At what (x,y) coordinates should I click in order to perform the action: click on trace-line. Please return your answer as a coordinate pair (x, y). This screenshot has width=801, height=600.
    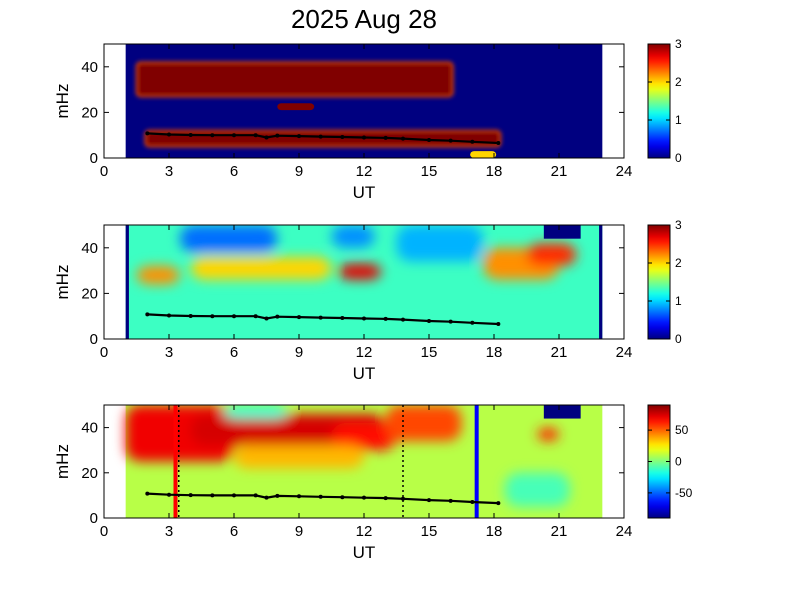
    Looking at the image, I should click on (323, 498).